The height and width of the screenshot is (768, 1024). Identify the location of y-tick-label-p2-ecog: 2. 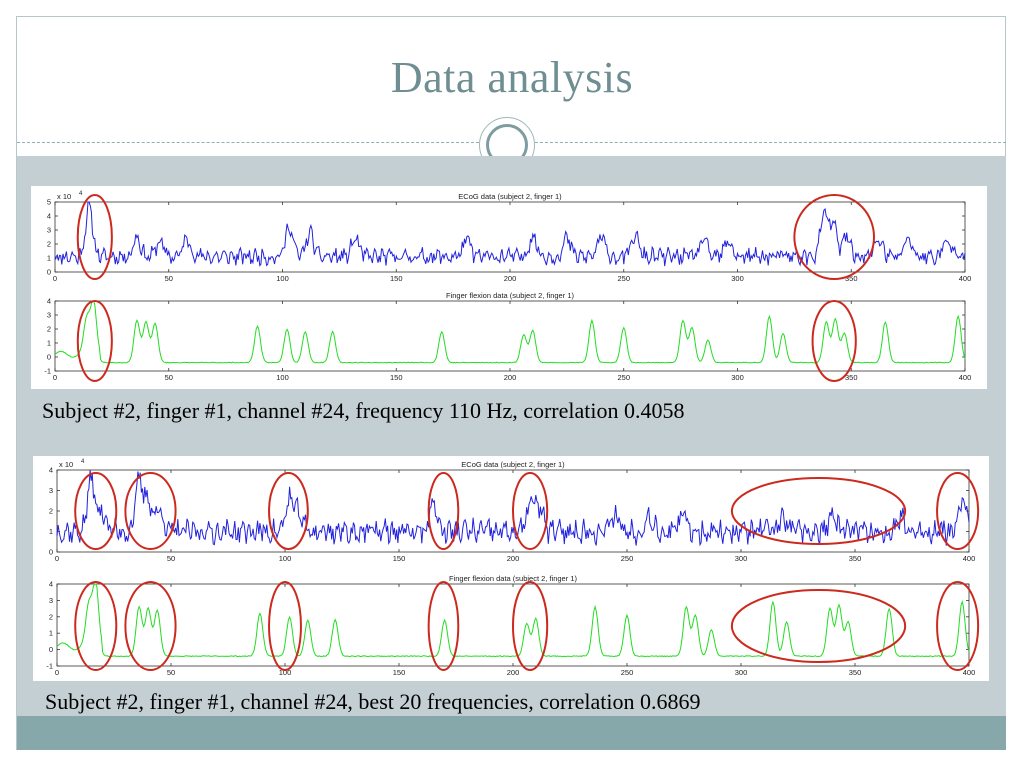
(51, 511).